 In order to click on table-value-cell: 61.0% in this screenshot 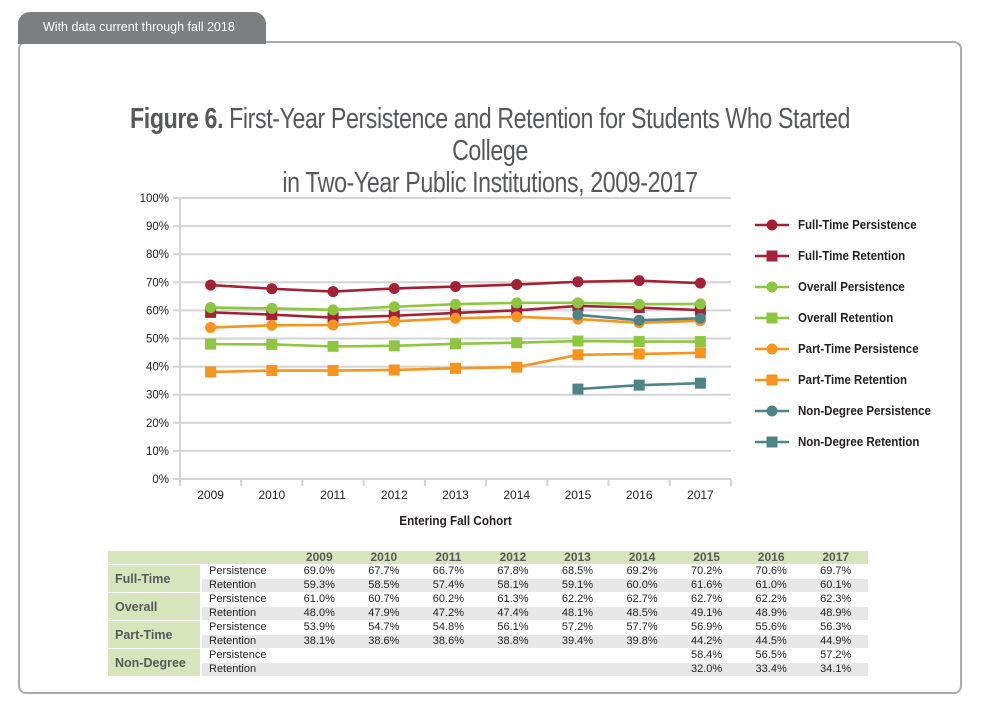, I will do `click(771, 585)`.